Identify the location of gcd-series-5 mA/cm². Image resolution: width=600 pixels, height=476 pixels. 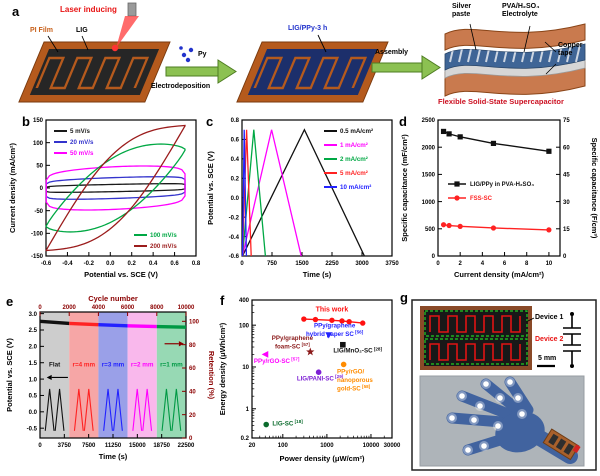
(246, 193).